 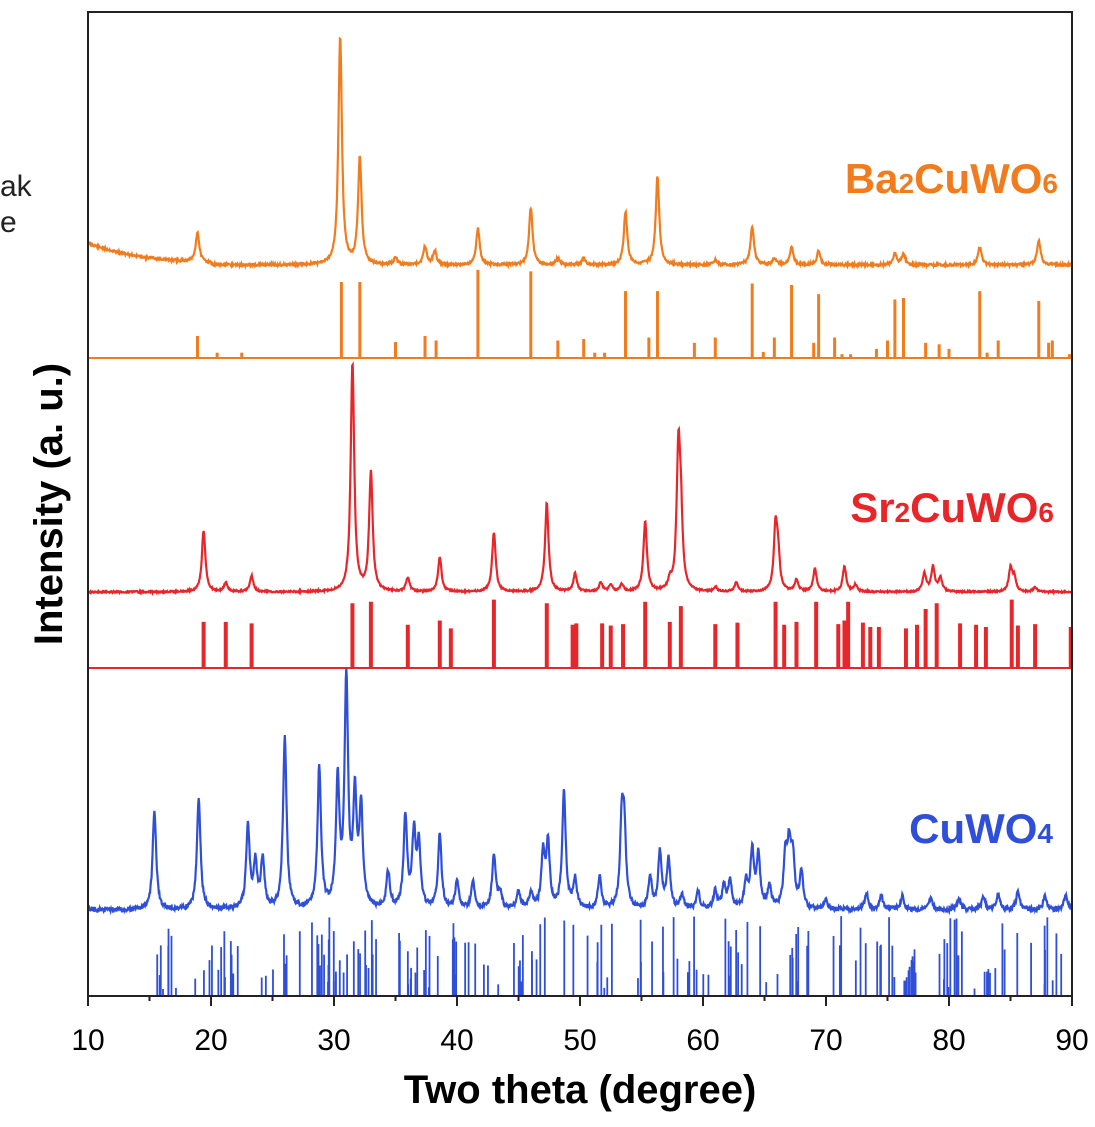 I want to click on label-text: Ba, so click(x=872, y=178).